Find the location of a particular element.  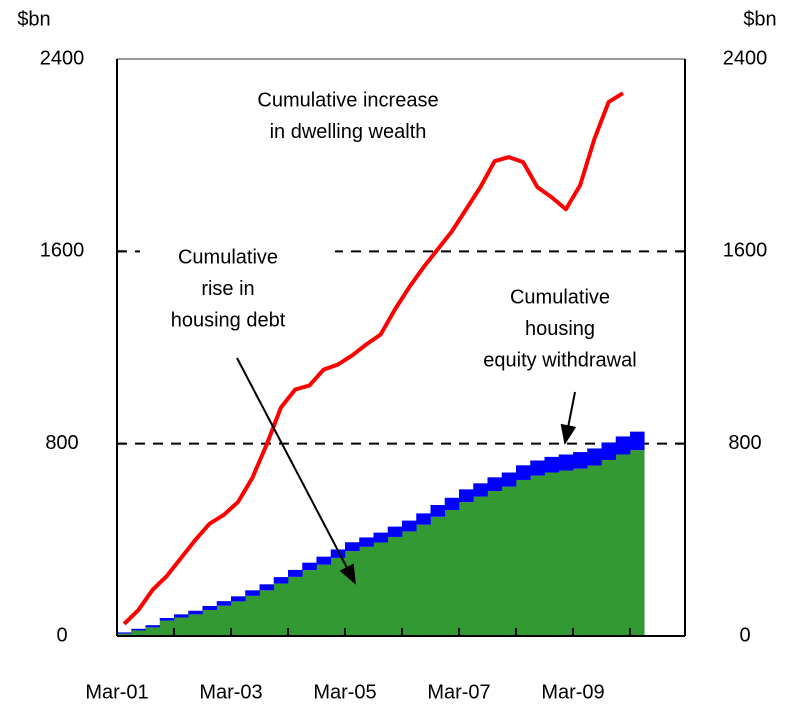

y2-tick-label: 800 is located at coordinates (744, 443).